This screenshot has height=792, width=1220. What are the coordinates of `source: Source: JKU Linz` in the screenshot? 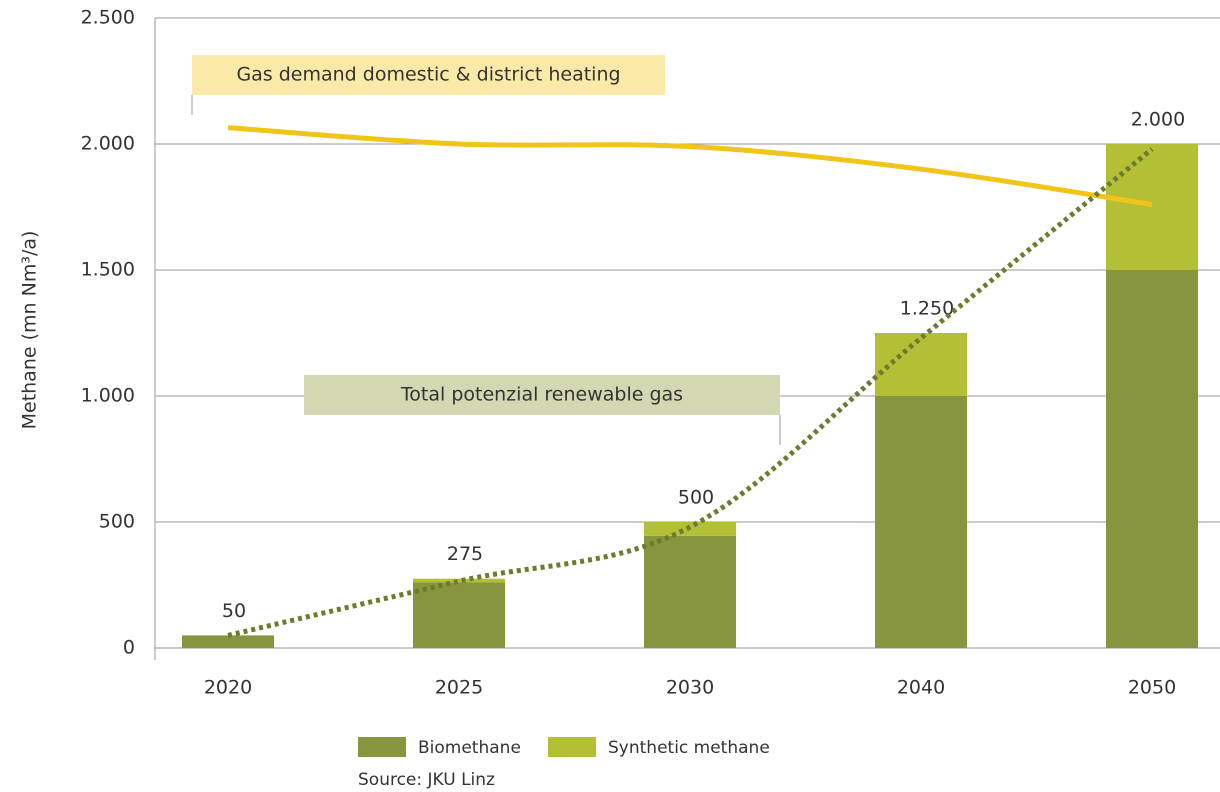 It's located at (426, 780).